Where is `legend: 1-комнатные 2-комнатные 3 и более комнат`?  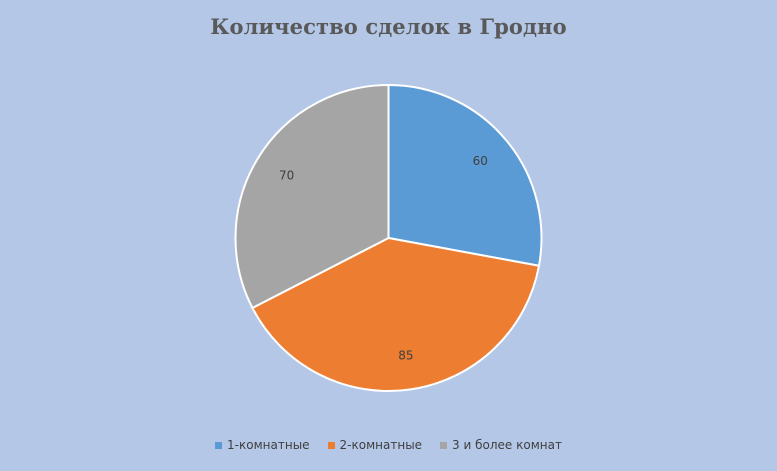
legend: 1-комнатные 2-комнатные 3 и более комнат is located at coordinates (388, 445).